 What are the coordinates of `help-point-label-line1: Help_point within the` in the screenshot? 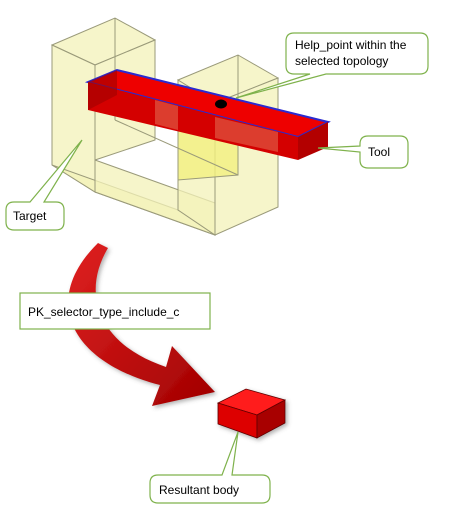 It's located at (351, 45).